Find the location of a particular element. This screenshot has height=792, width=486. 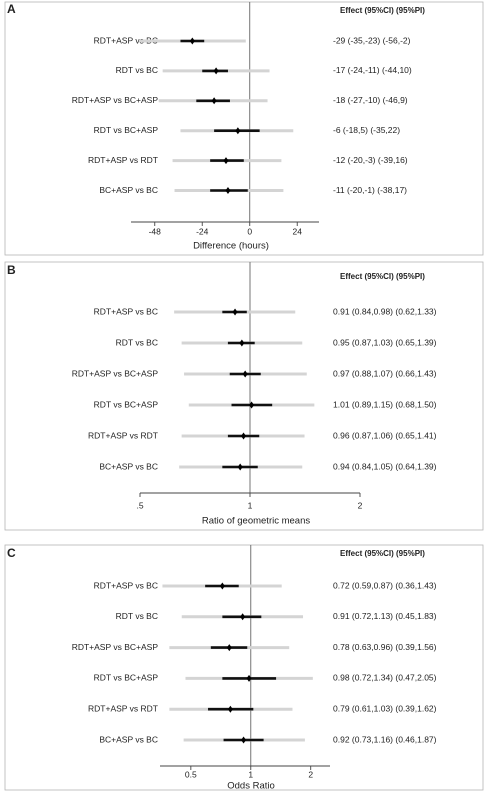

panel-label: B is located at coordinates (11, 270).